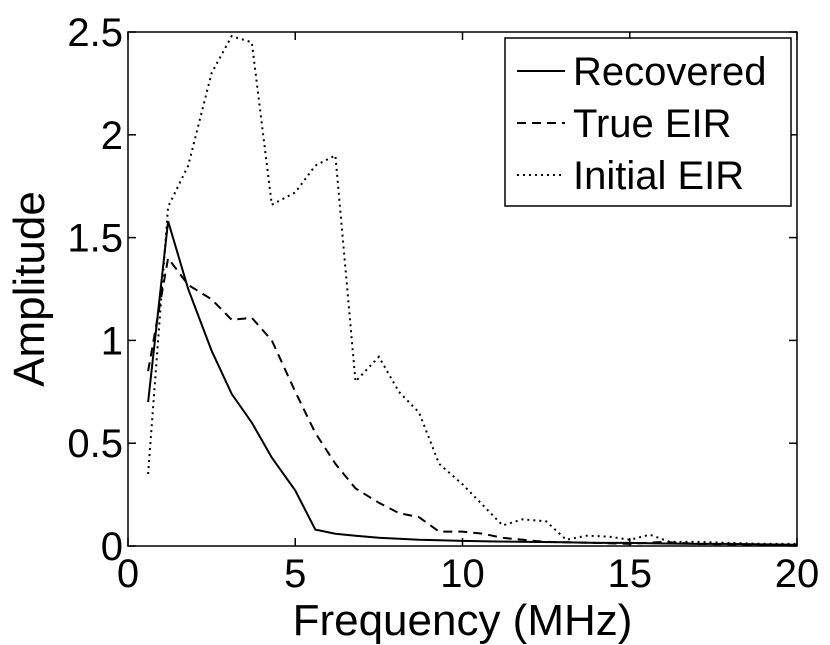  What do you see at coordinates (95, 444) in the screenshot?
I see `y-tick-label: 0.5` at bounding box center [95, 444].